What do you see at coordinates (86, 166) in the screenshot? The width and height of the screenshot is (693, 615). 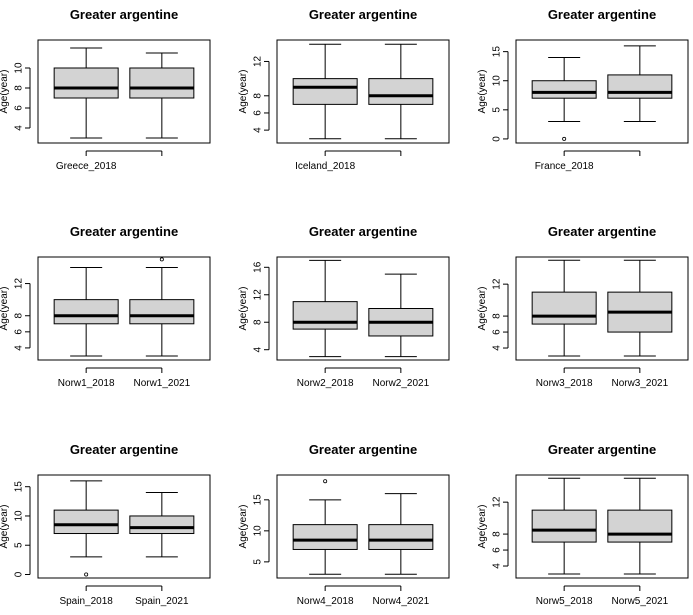 I see `x-tick-label: Greece_2018` at bounding box center [86, 166].